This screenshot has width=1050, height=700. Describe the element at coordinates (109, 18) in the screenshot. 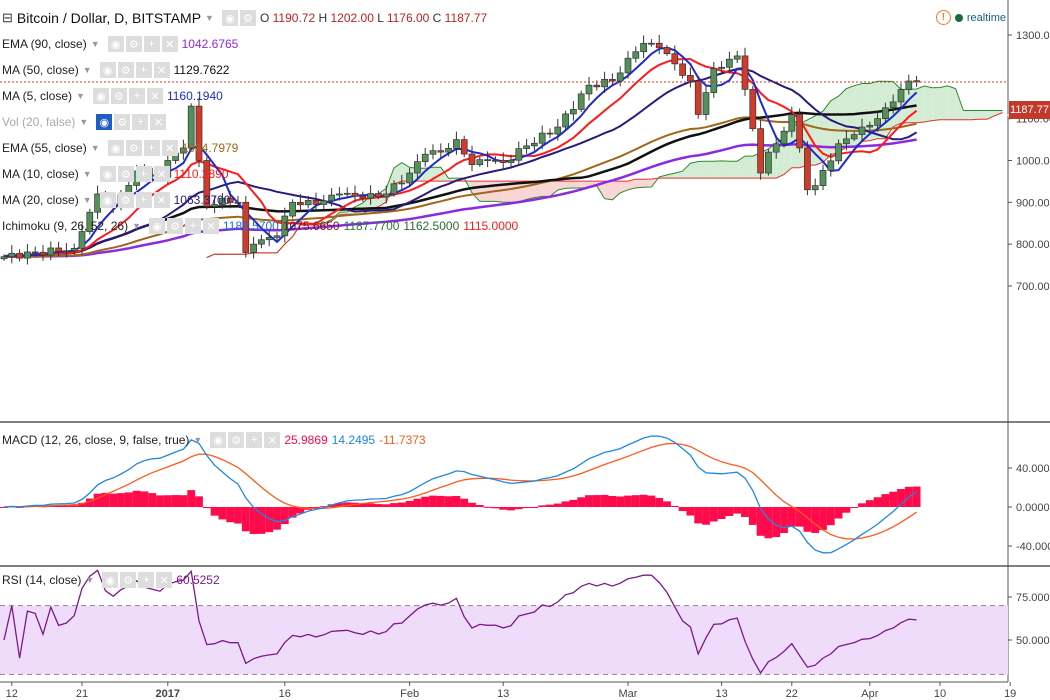

I see `symbol-title: Bitcoin / Dollar, D, BITSTAMP` at that location.